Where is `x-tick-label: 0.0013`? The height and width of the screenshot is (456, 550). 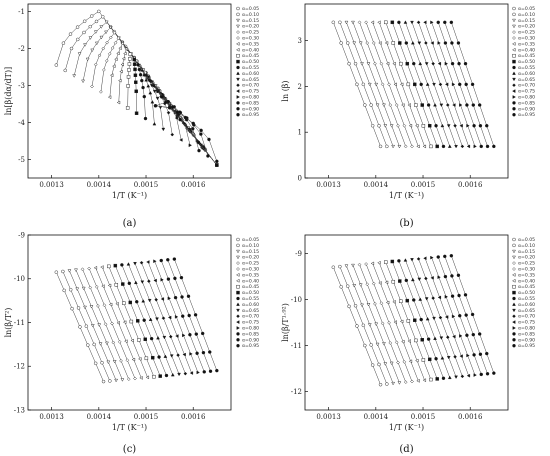
x-tick-label: 0.0013 is located at coordinates (51, 185).